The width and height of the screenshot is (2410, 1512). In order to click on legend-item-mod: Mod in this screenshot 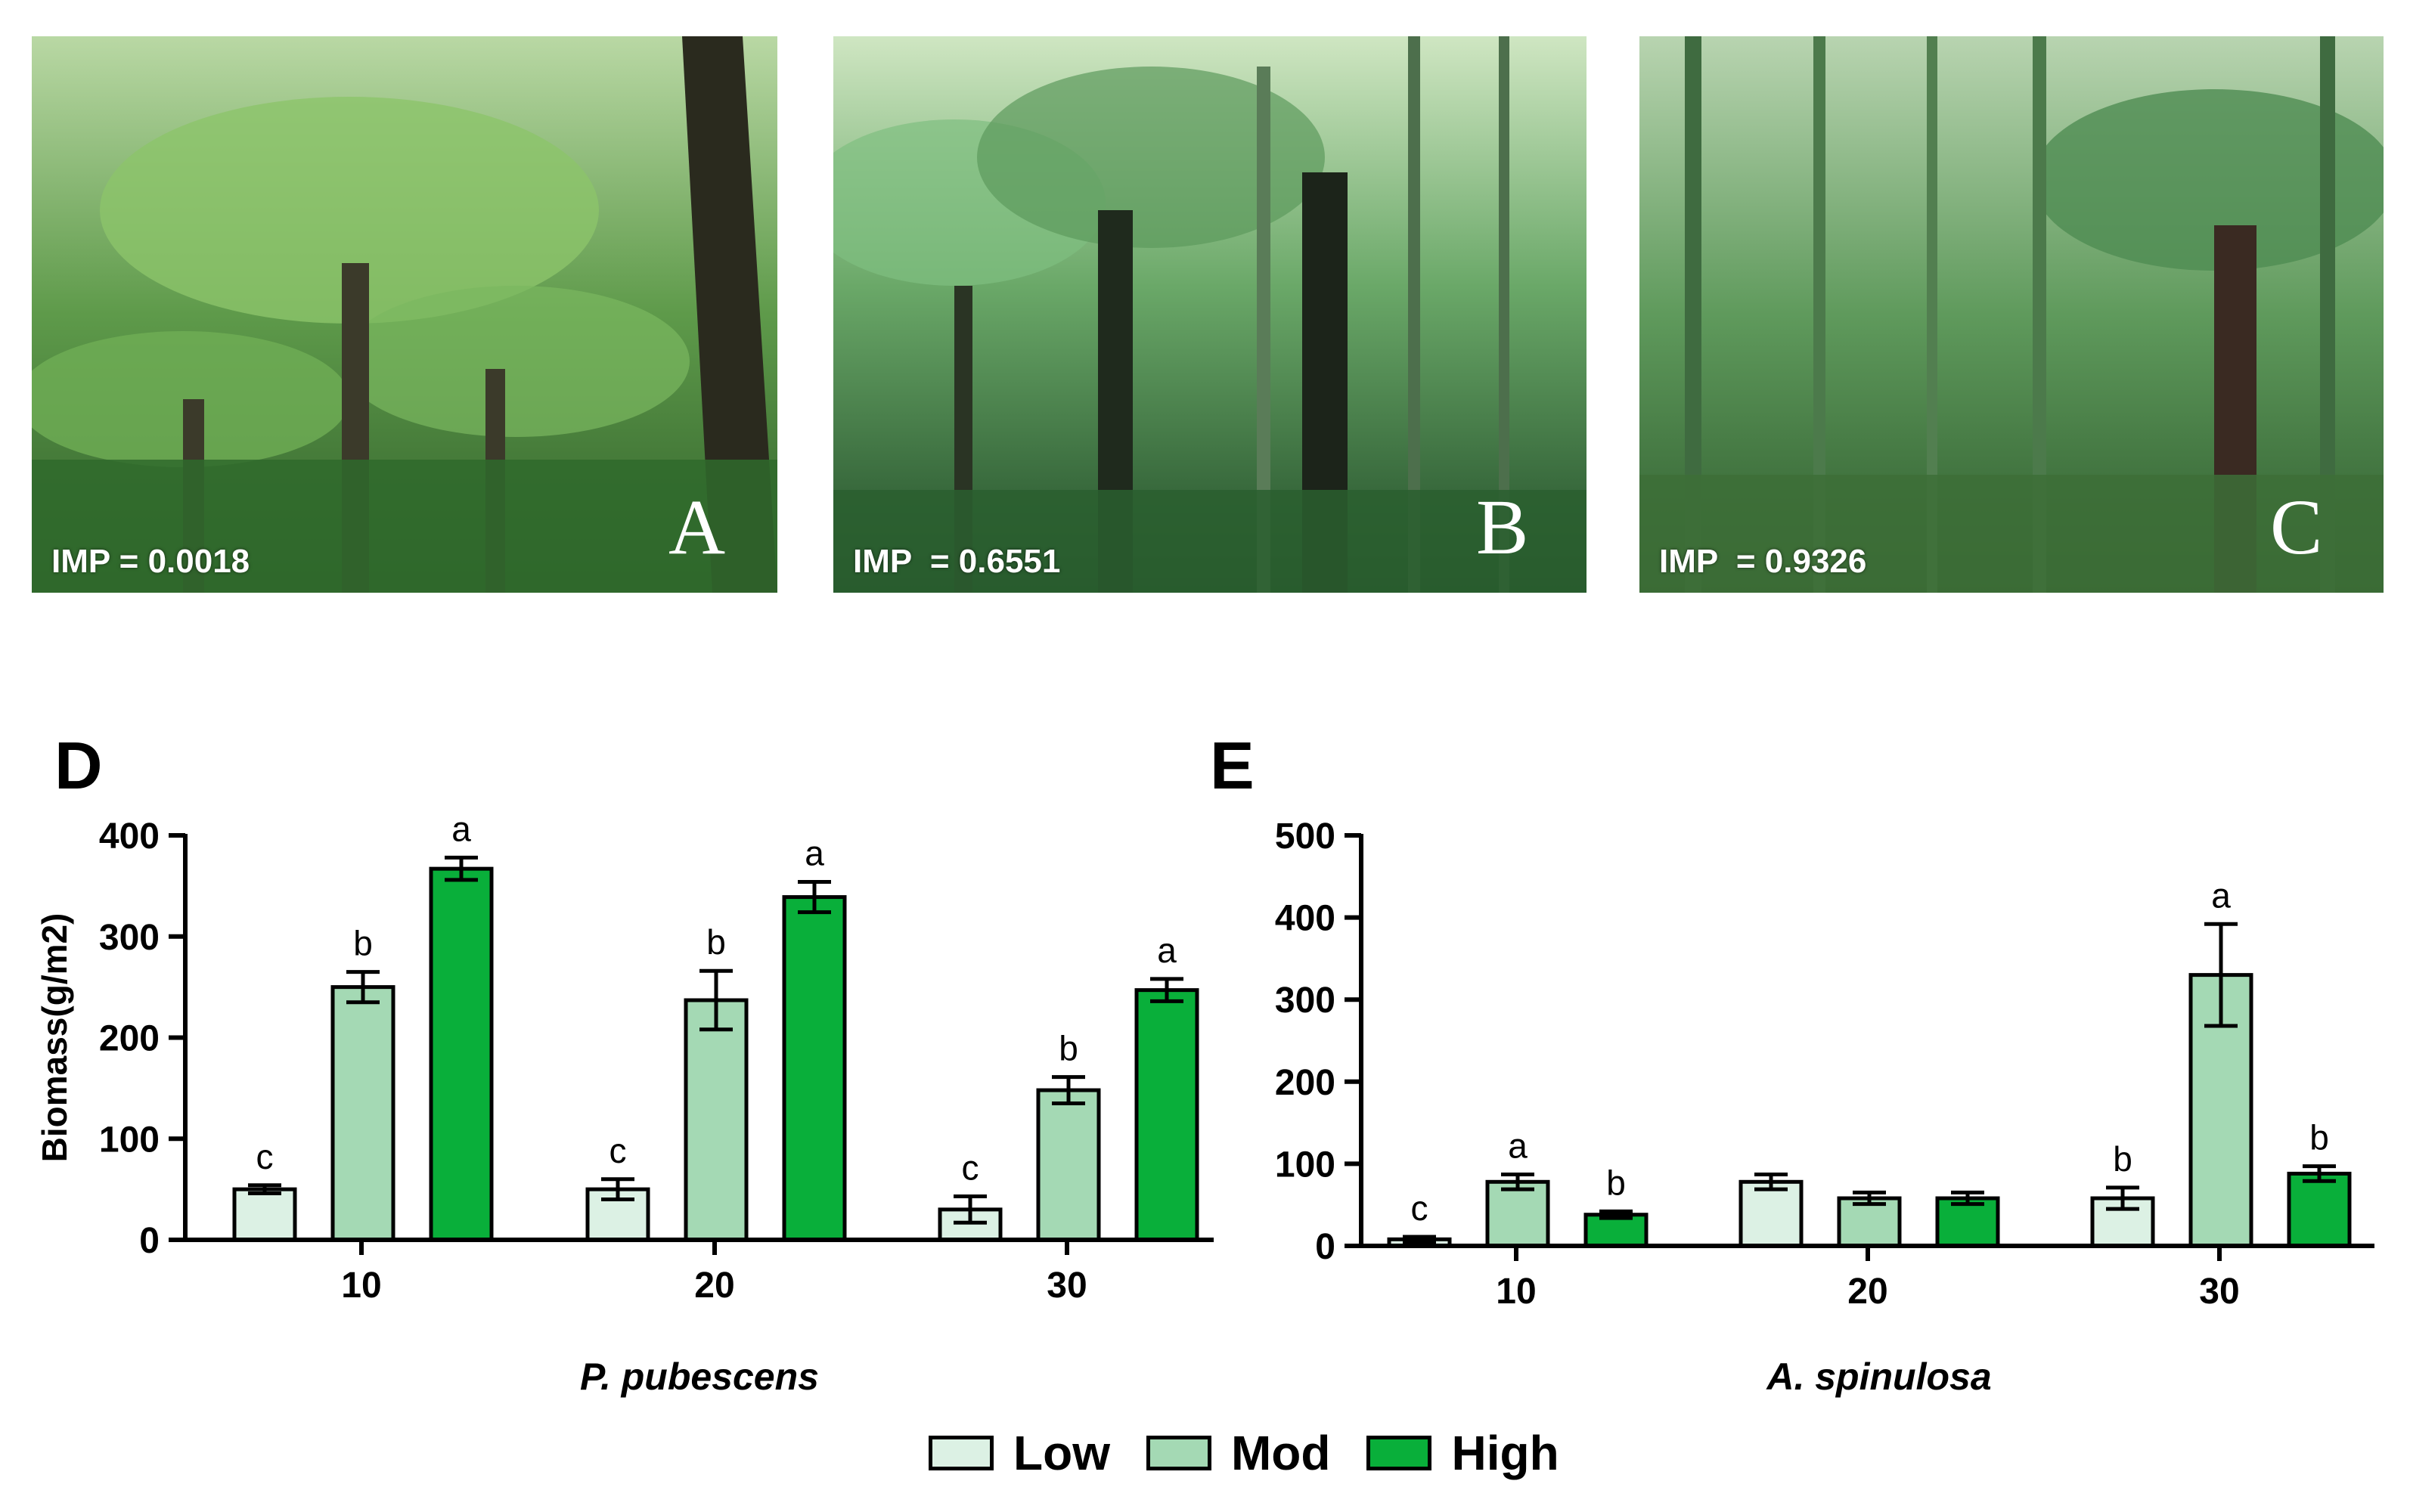, I will do `click(1238, 1453)`.